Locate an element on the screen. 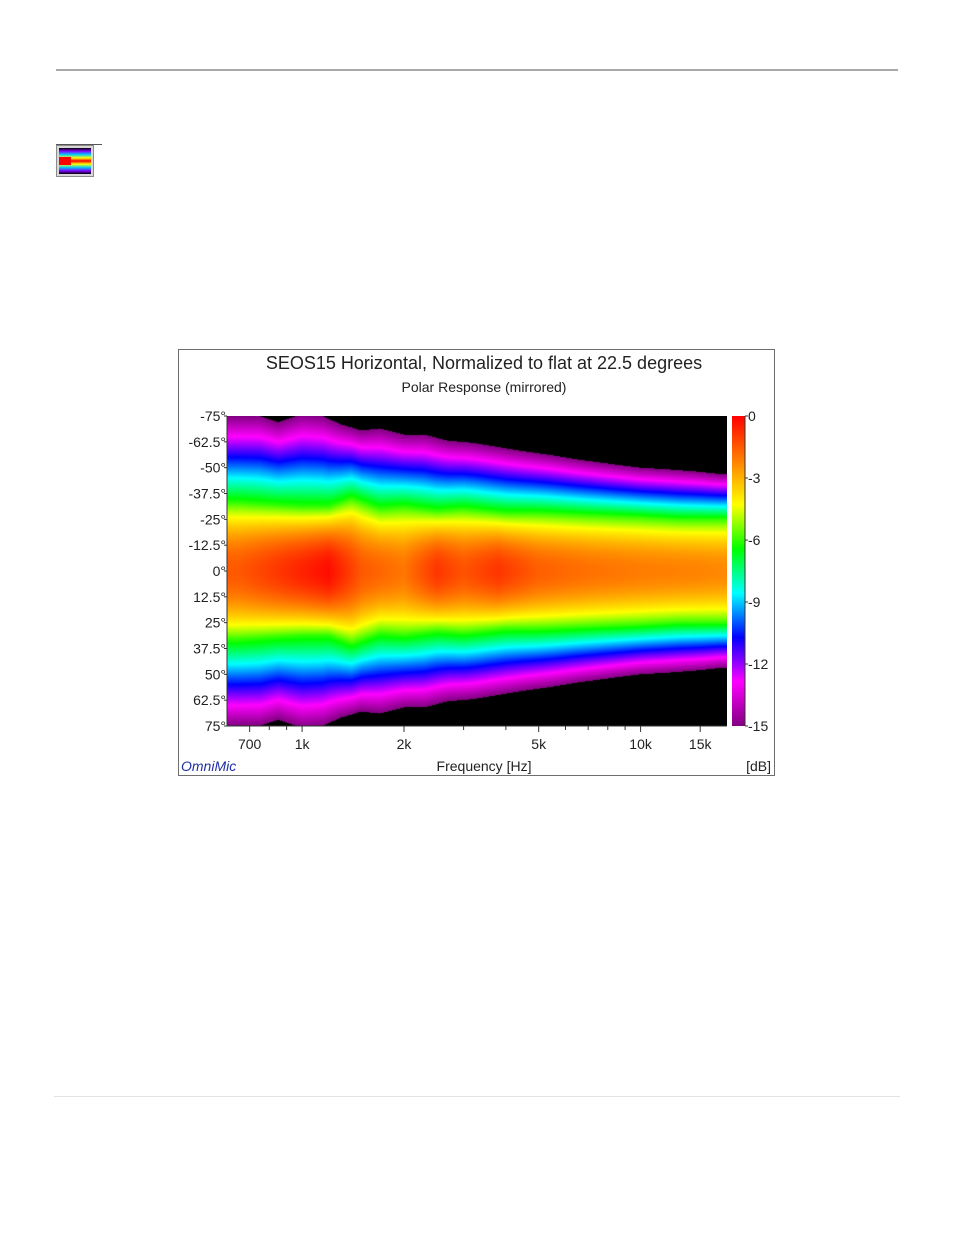  y-tick-label: -50° is located at coordinates (213, 468).